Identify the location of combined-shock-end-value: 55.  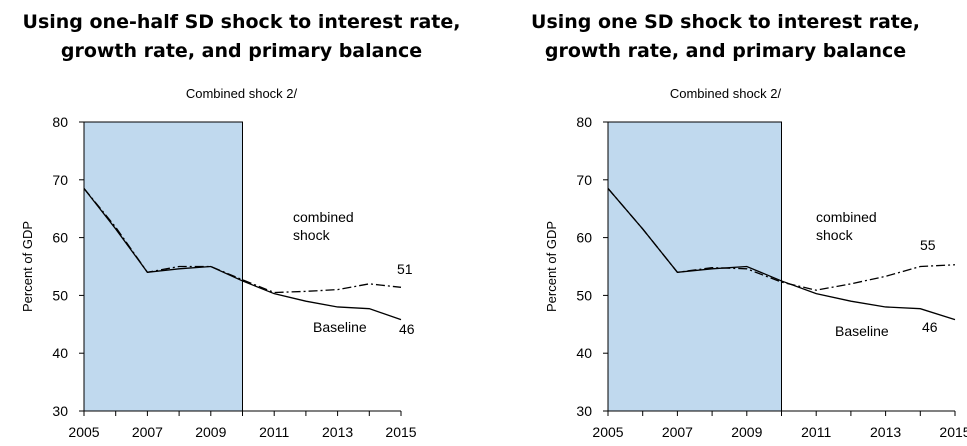
(928, 245).